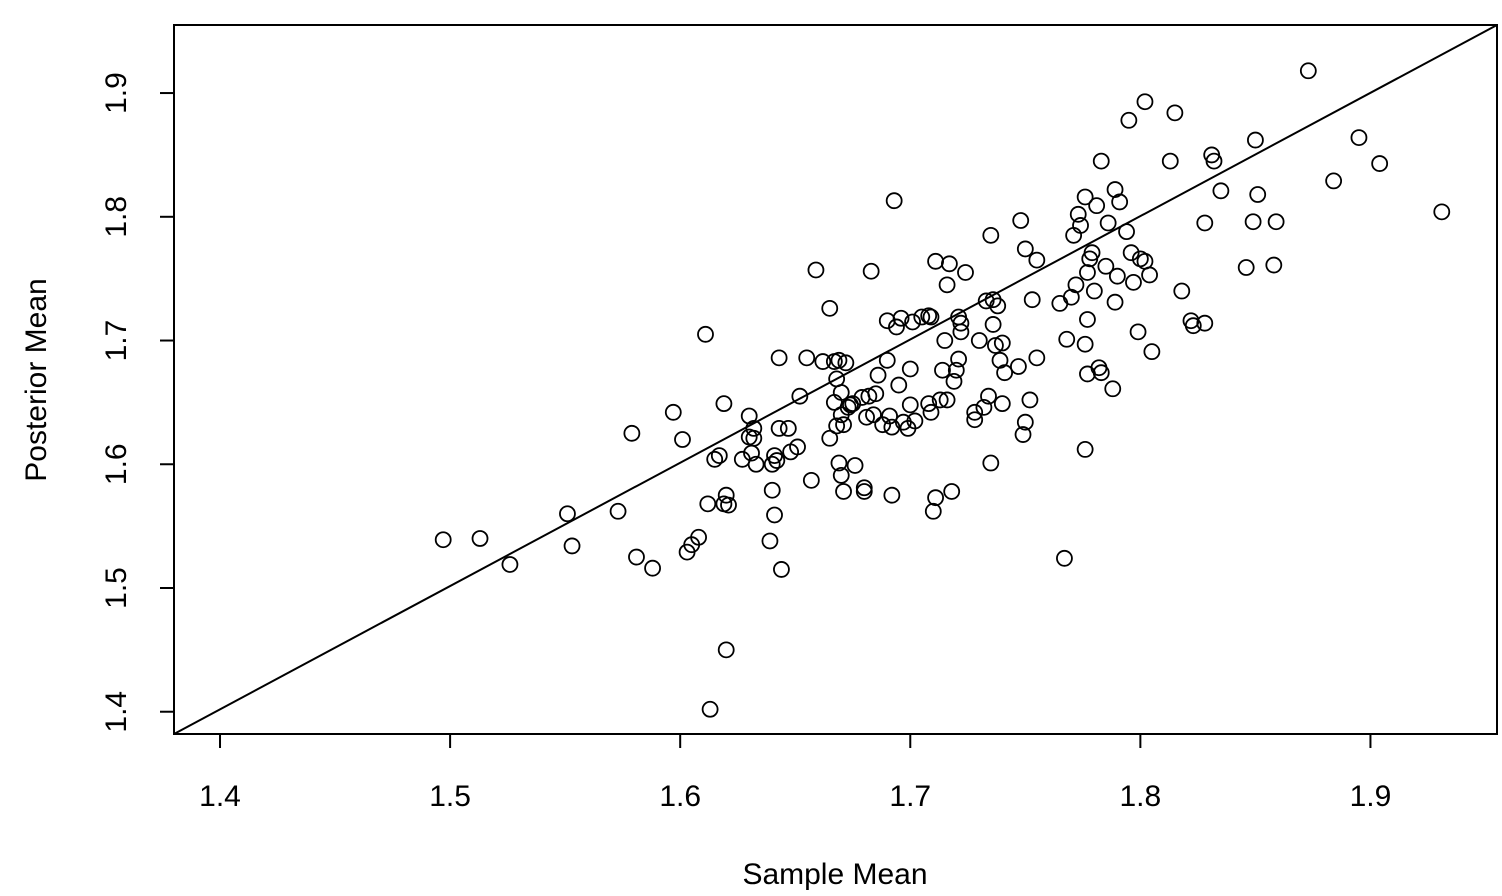  What do you see at coordinates (1371, 796) in the screenshot?
I see `x-tick-label: 1.9` at bounding box center [1371, 796].